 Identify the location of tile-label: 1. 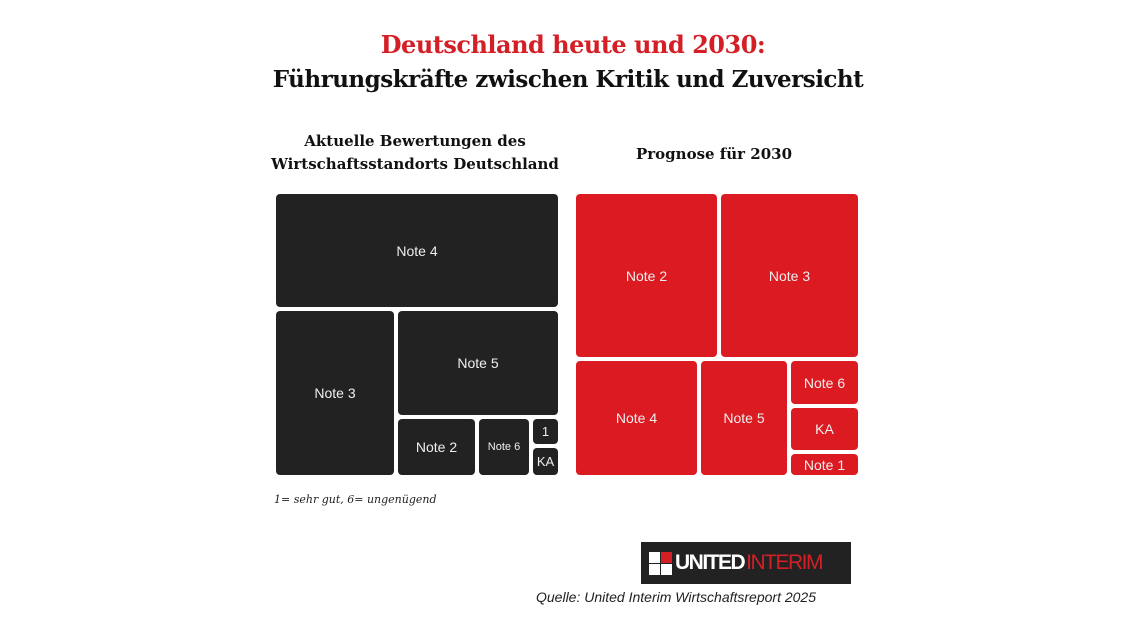
(545, 431).